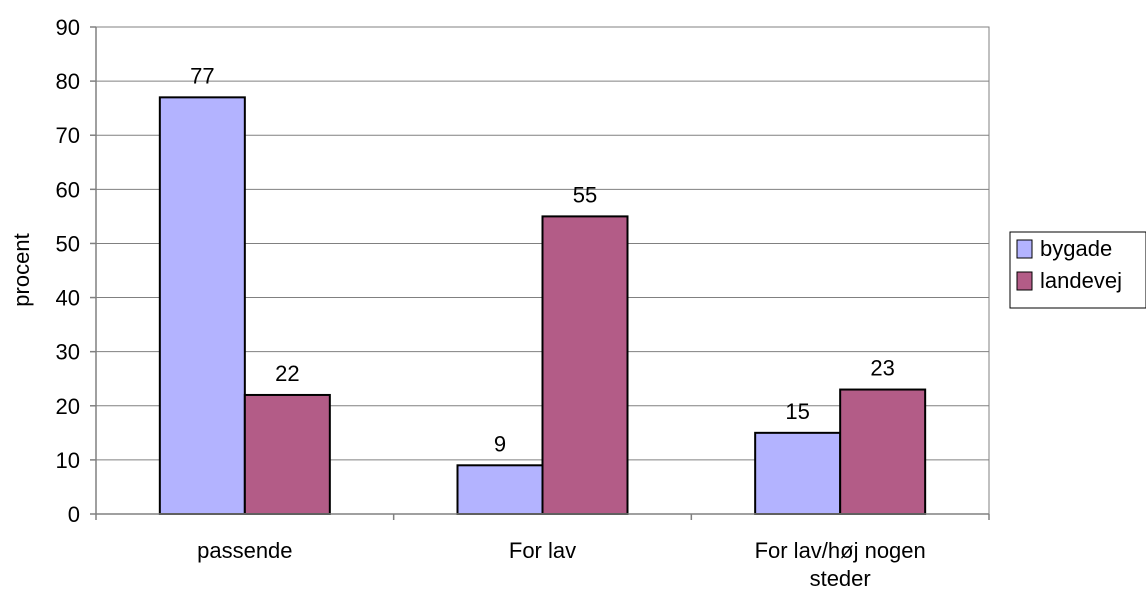  Describe the element at coordinates (68, 352) in the screenshot. I see `y-tick-label: 30` at that location.